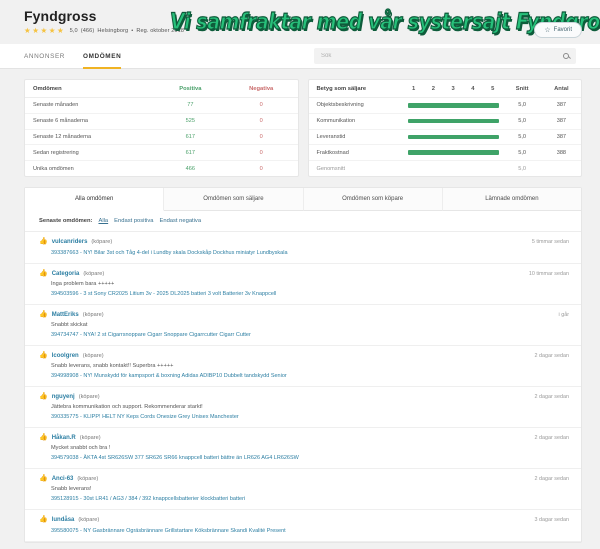 This screenshot has width=600, height=549. I want to click on review-timestamp: 3 dagar sedan, so click(551, 519).